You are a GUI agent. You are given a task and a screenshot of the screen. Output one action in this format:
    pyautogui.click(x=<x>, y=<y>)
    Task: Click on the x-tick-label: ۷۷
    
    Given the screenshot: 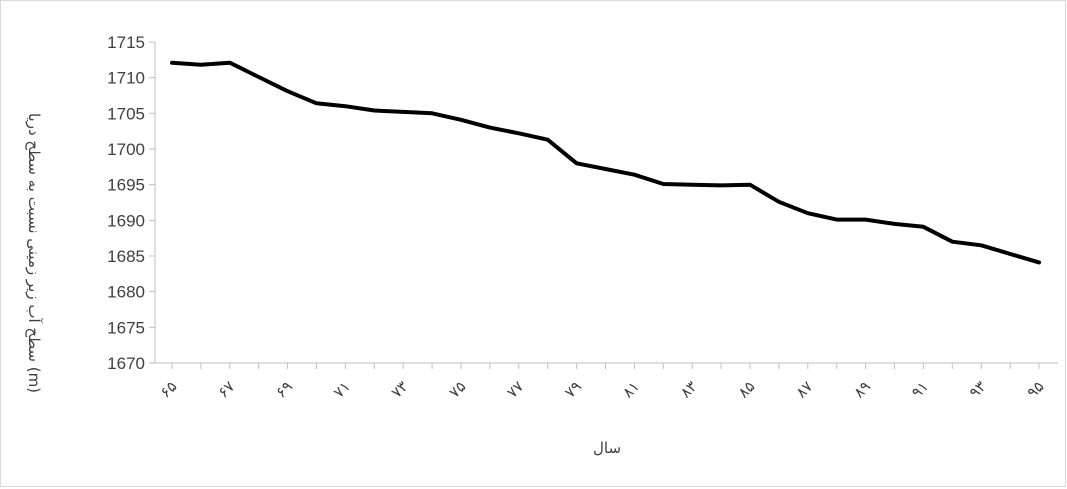 What is the action you would take?
    pyautogui.click(x=515, y=389)
    